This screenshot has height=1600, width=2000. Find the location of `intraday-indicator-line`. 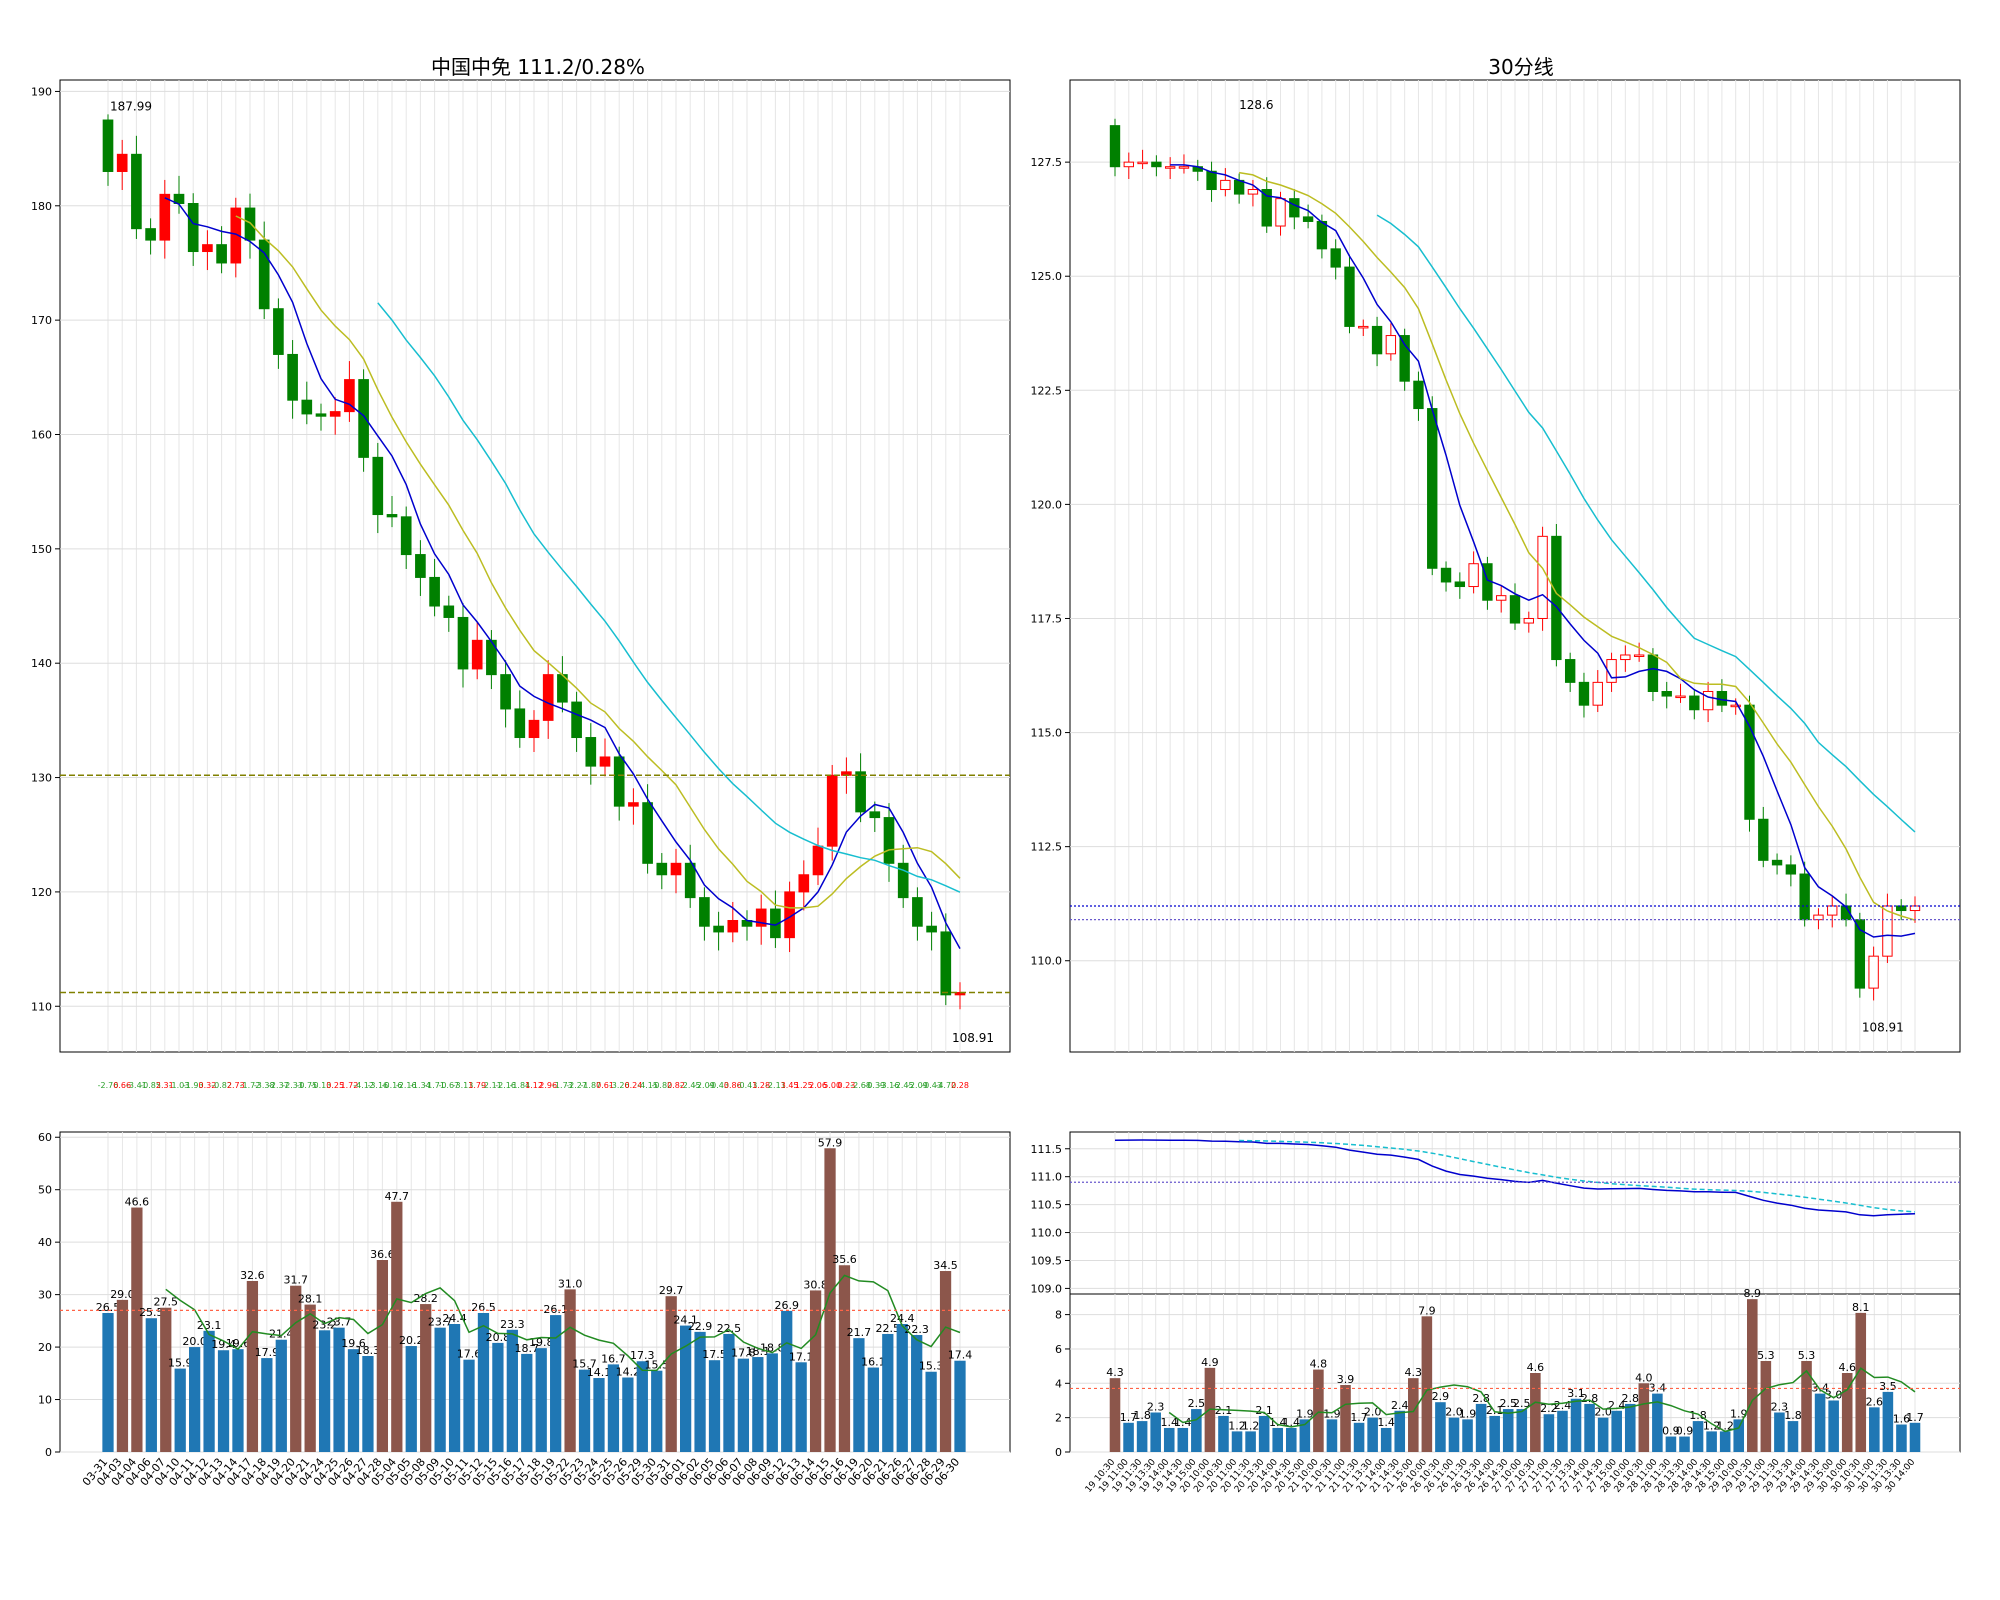

intraday-indicator-line is located at coordinates (1515, 1178).